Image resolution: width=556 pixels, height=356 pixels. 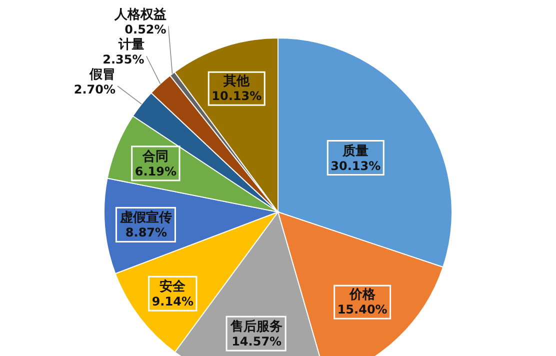 What do you see at coordinates (145, 218) in the screenshot?
I see `slice-label: 虚假宣传` at bounding box center [145, 218].